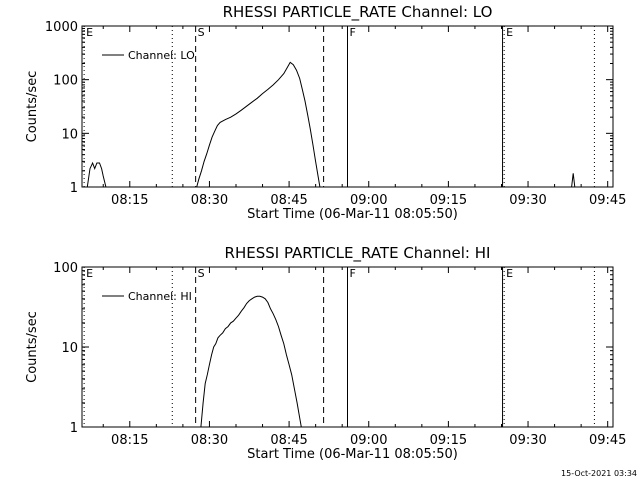  What do you see at coordinates (160, 296) in the screenshot?
I see `legend-label: Channel: HI` at bounding box center [160, 296].